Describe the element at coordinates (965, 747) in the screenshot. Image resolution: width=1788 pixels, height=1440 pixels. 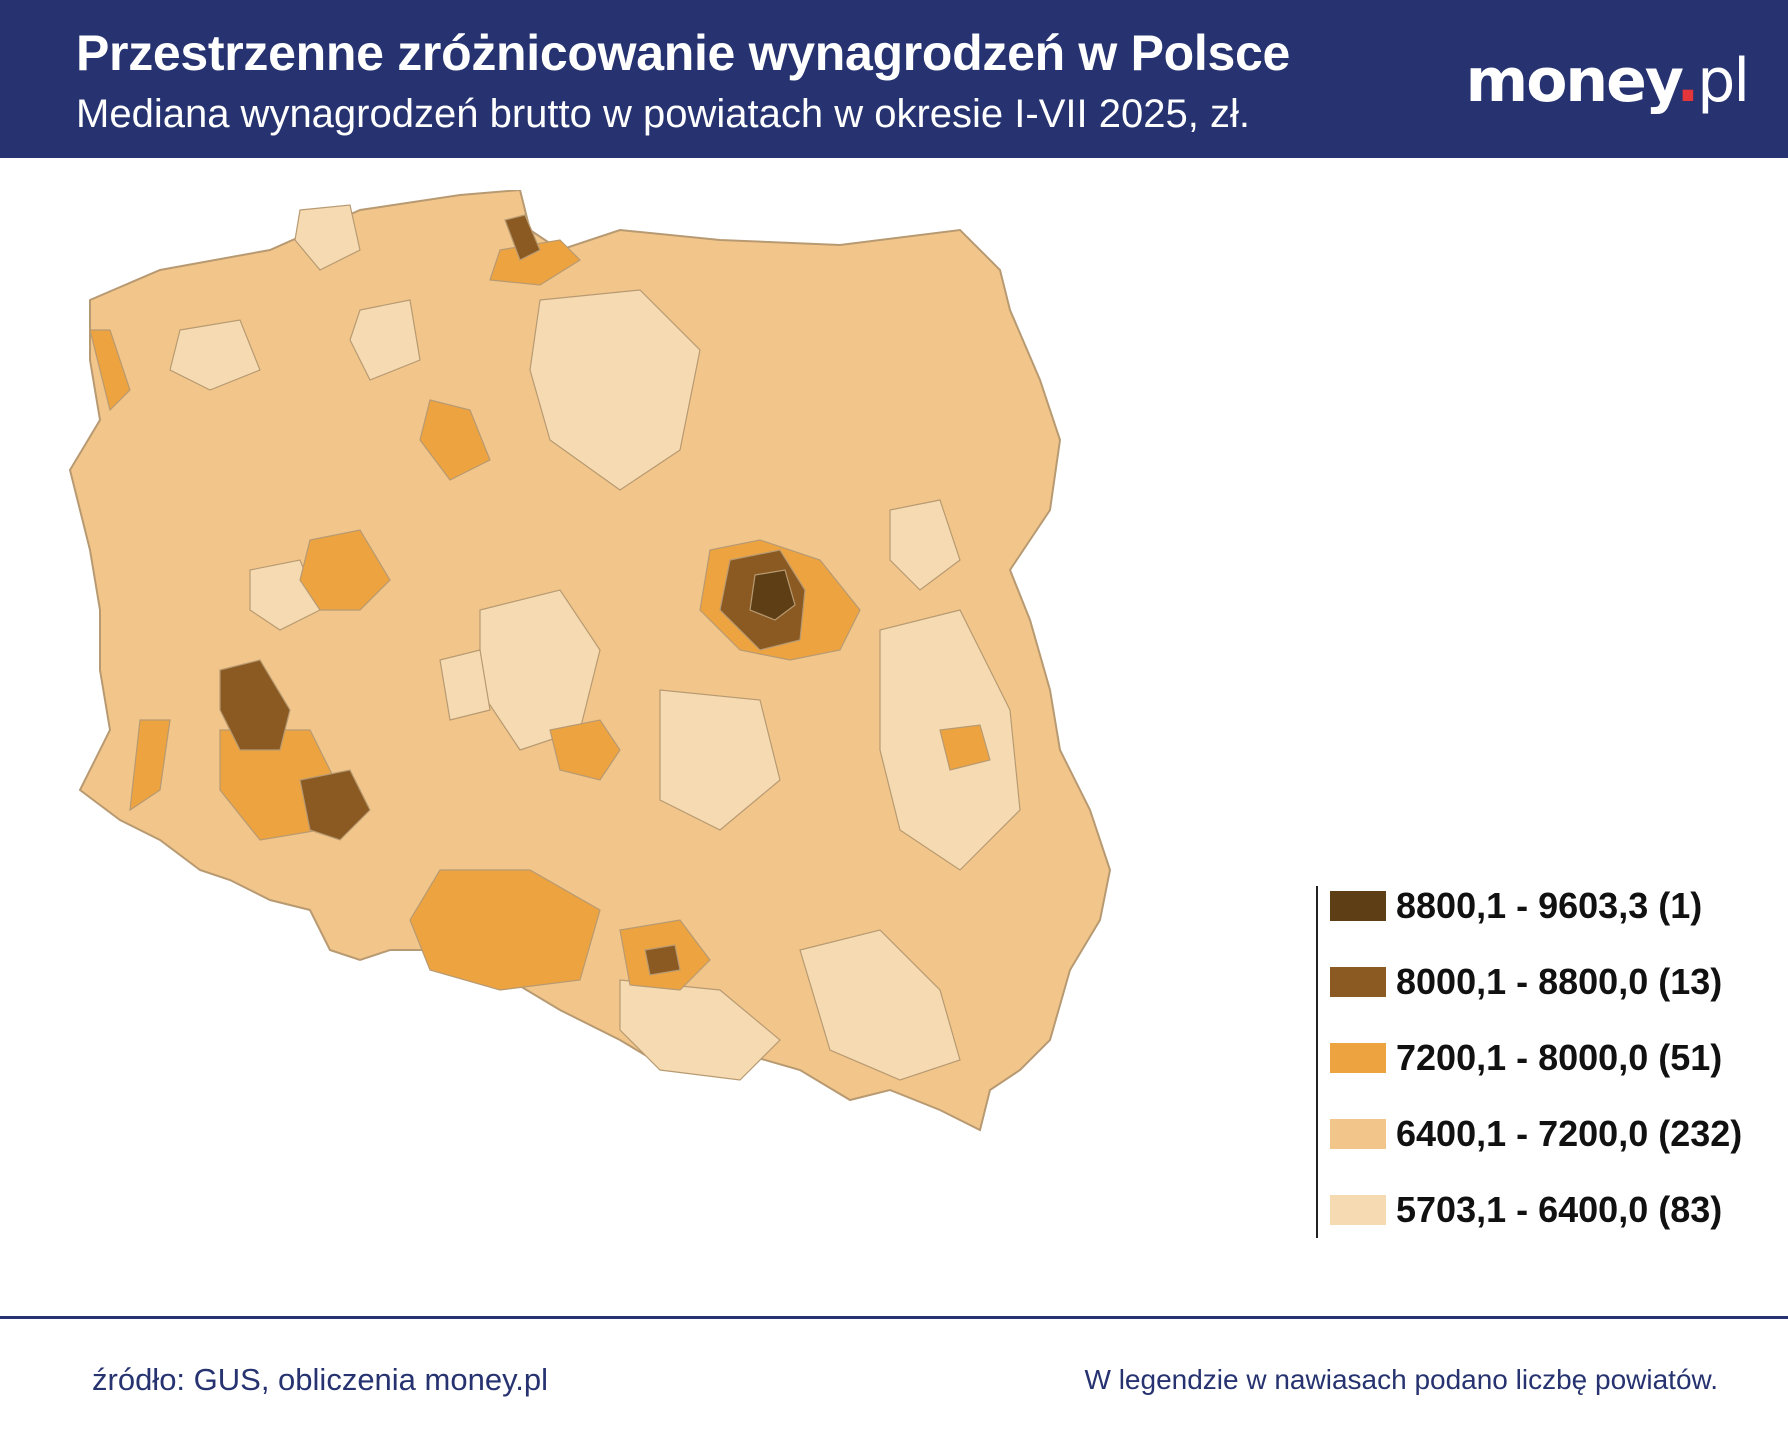
I see `region-lublin-city` at that location.